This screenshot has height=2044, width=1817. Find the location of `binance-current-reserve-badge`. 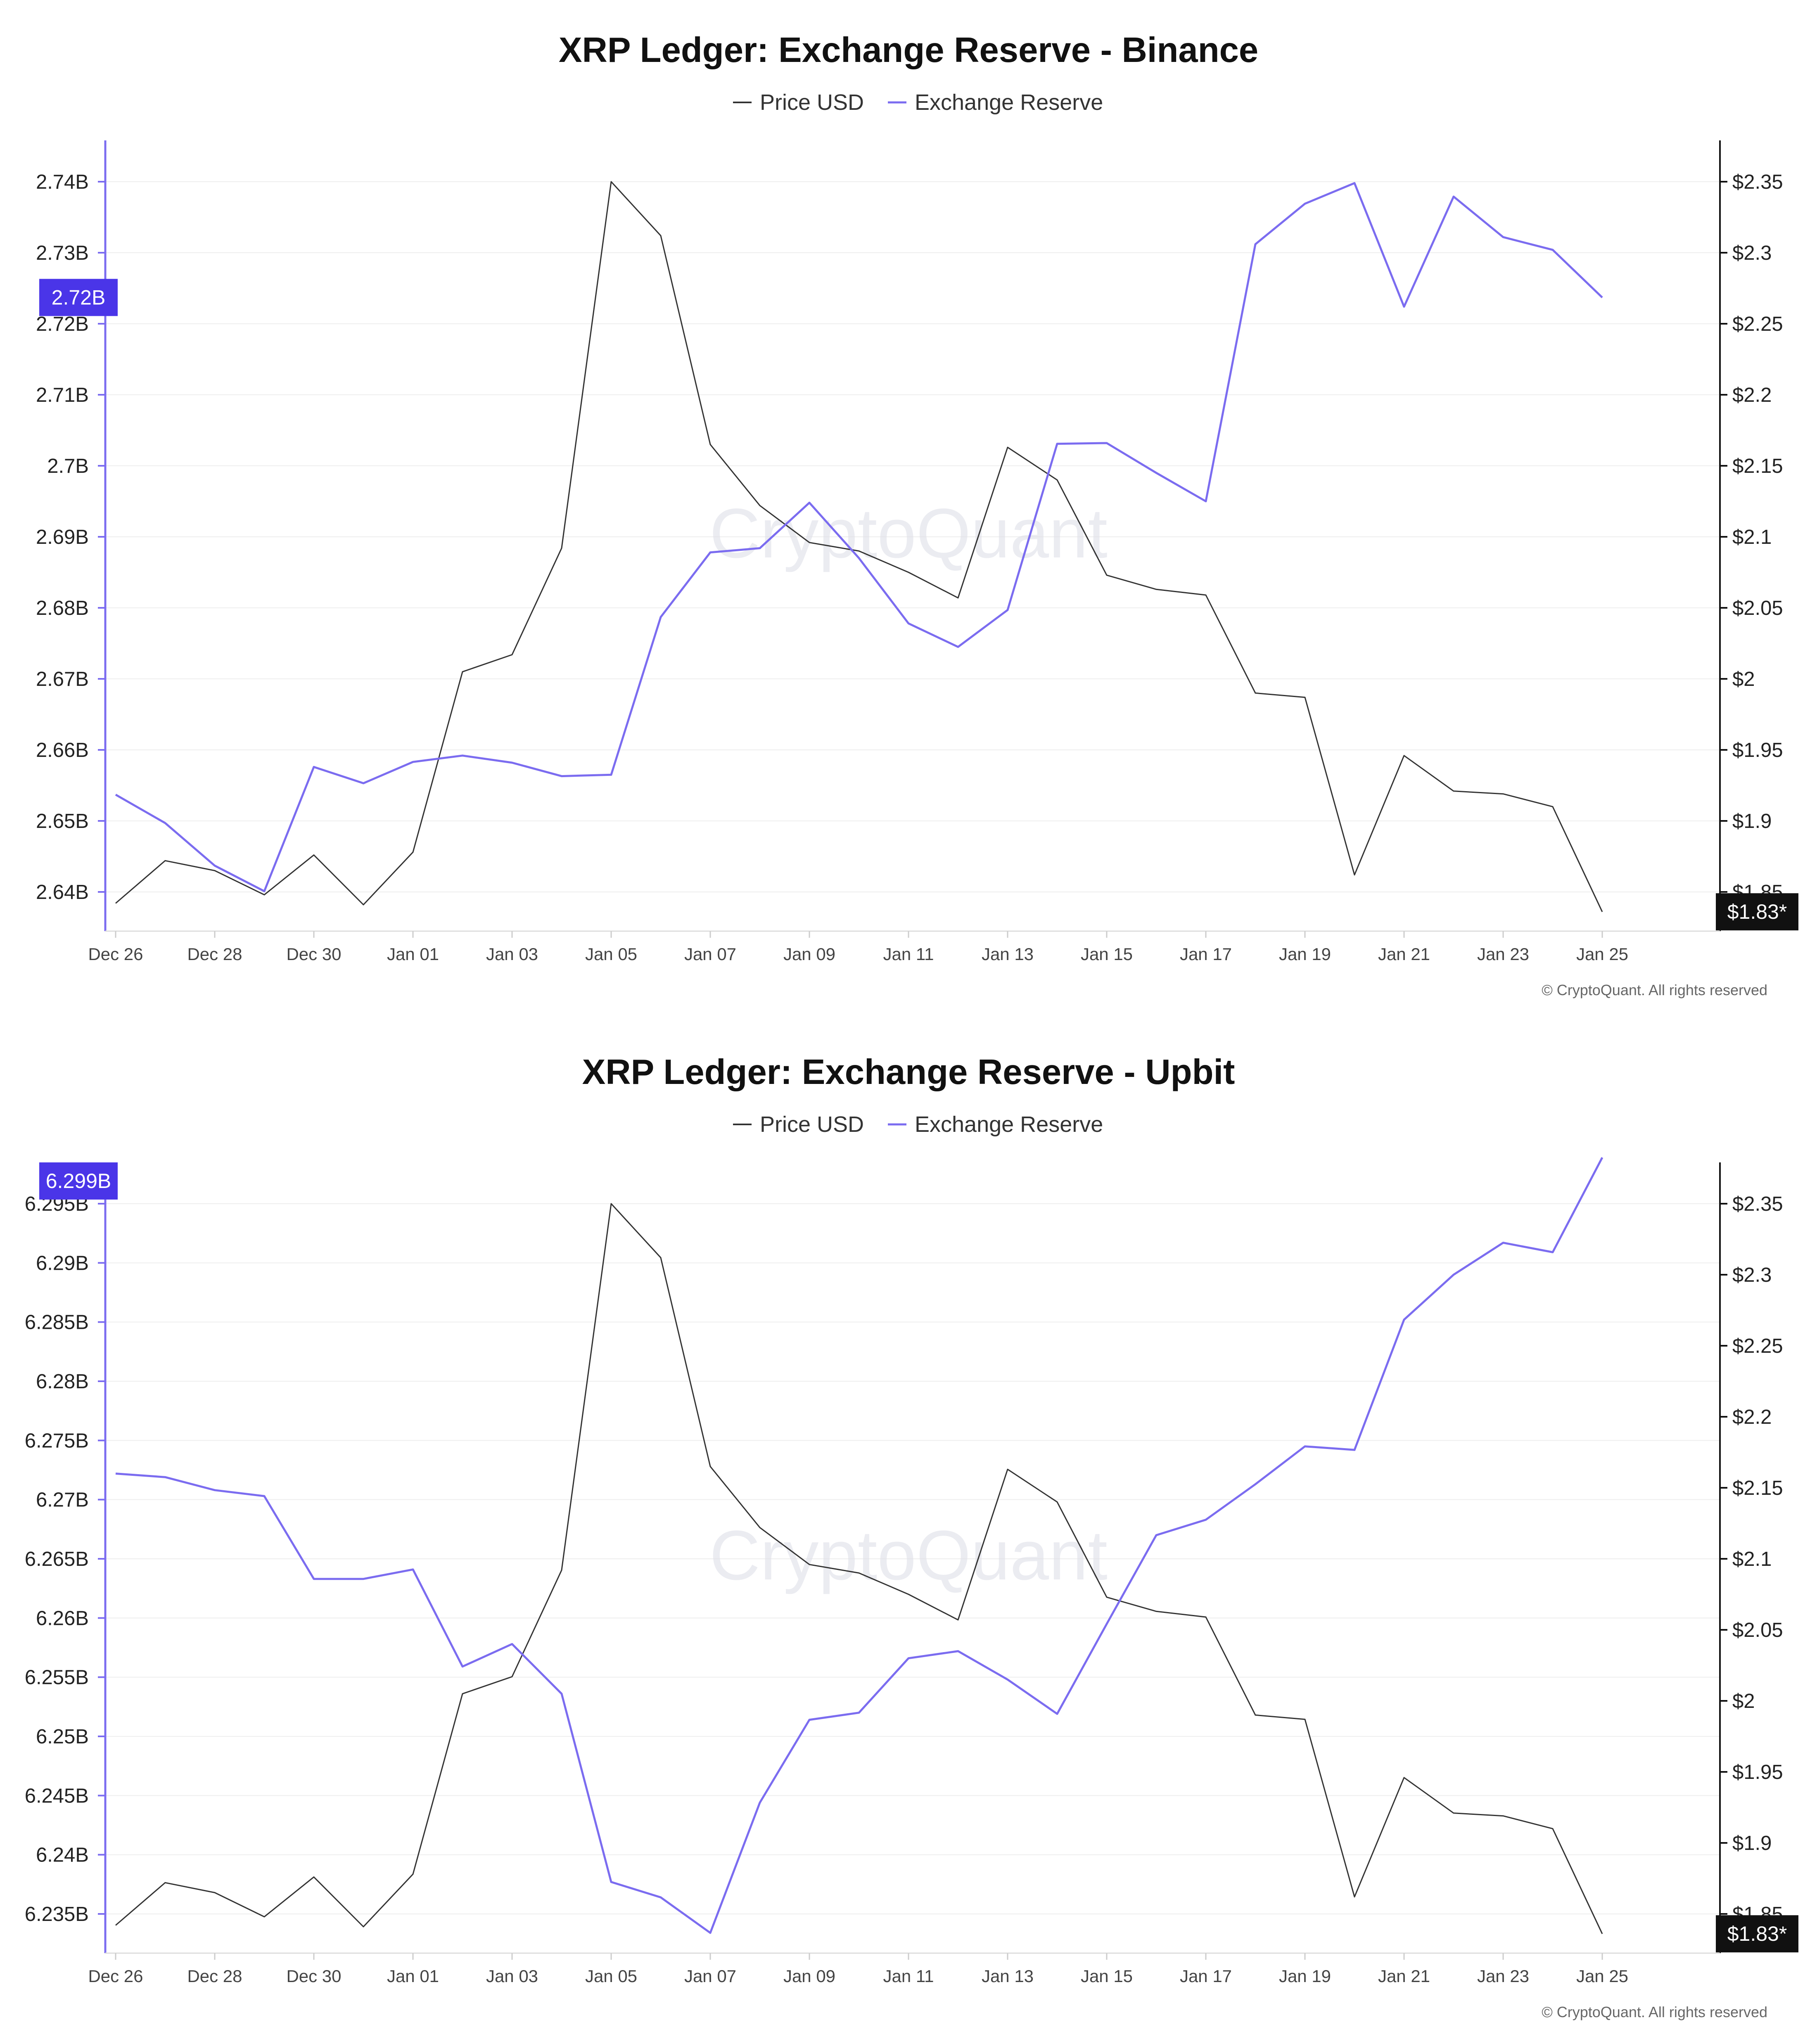

binance-current-reserve-badge is located at coordinates (78, 297).